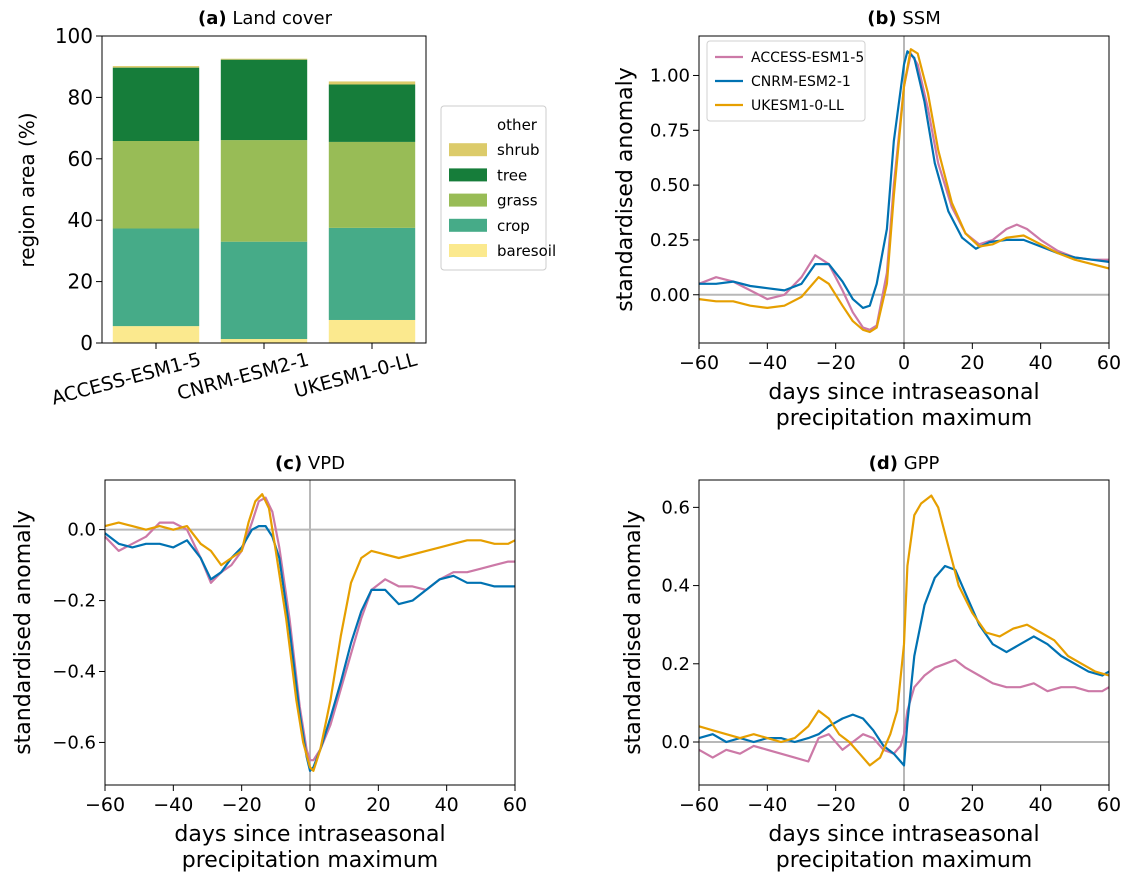 The image size is (1128, 880). I want to click on x-tick-label-UKESM1-0-LL: UKESM1-0-LL, so click(356, 375).